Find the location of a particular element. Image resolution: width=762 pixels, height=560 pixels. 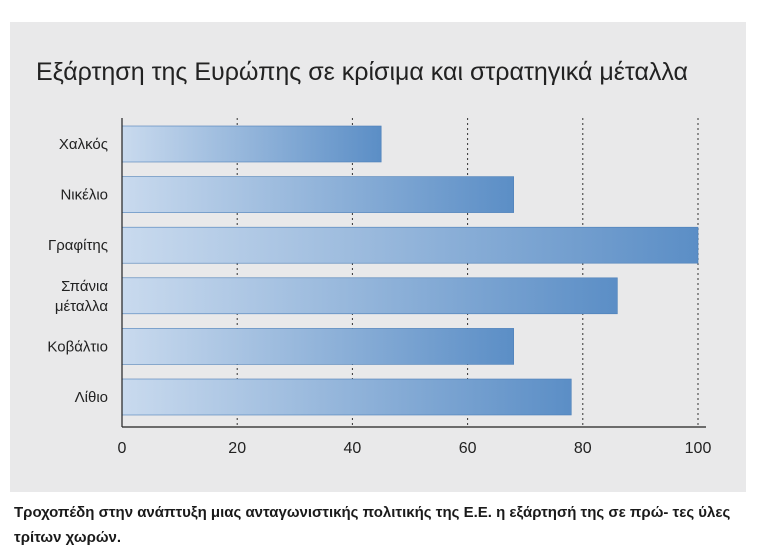

x-tick-label: 60 is located at coordinates (468, 448).